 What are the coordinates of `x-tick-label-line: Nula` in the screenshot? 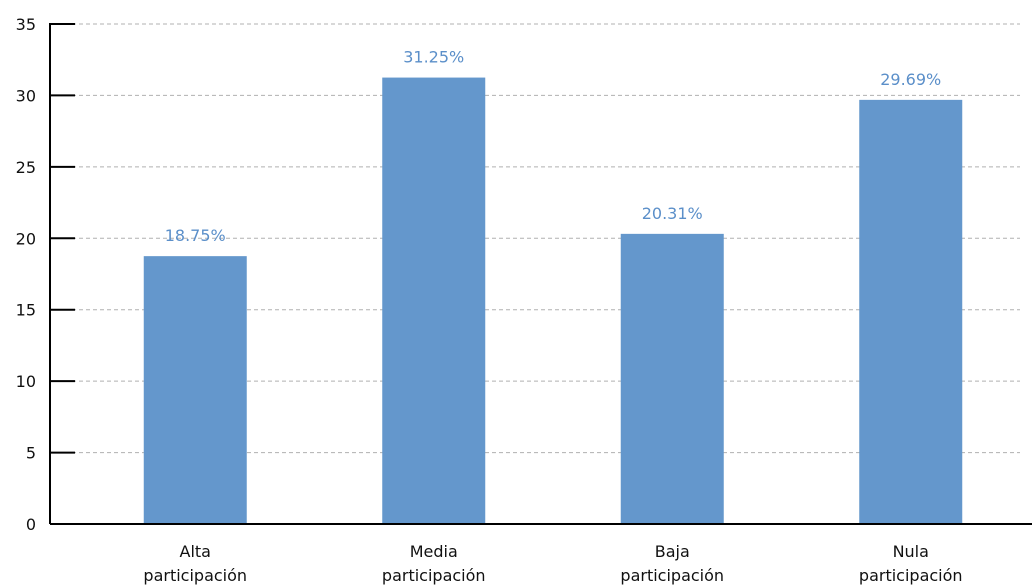 It's located at (911, 551).